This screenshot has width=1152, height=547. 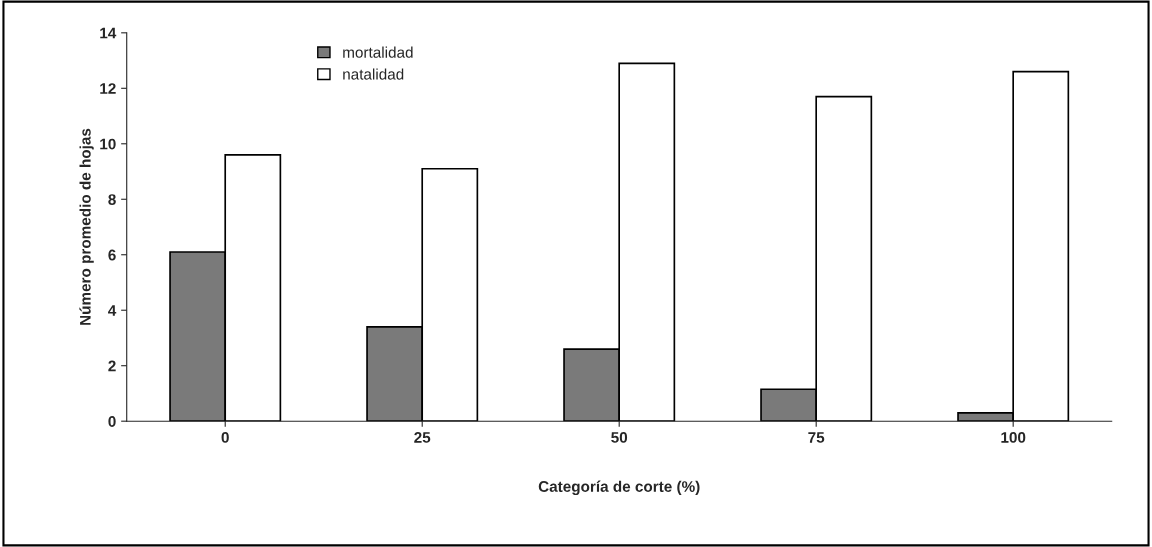 I want to click on y-tick-label: 4, so click(x=112, y=310).